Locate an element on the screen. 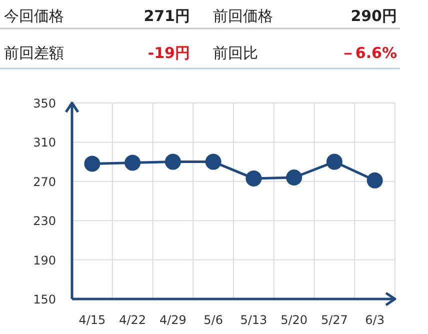 The height and width of the screenshot is (334, 428). x-tick-label: 5/20 is located at coordinates (294, 320).